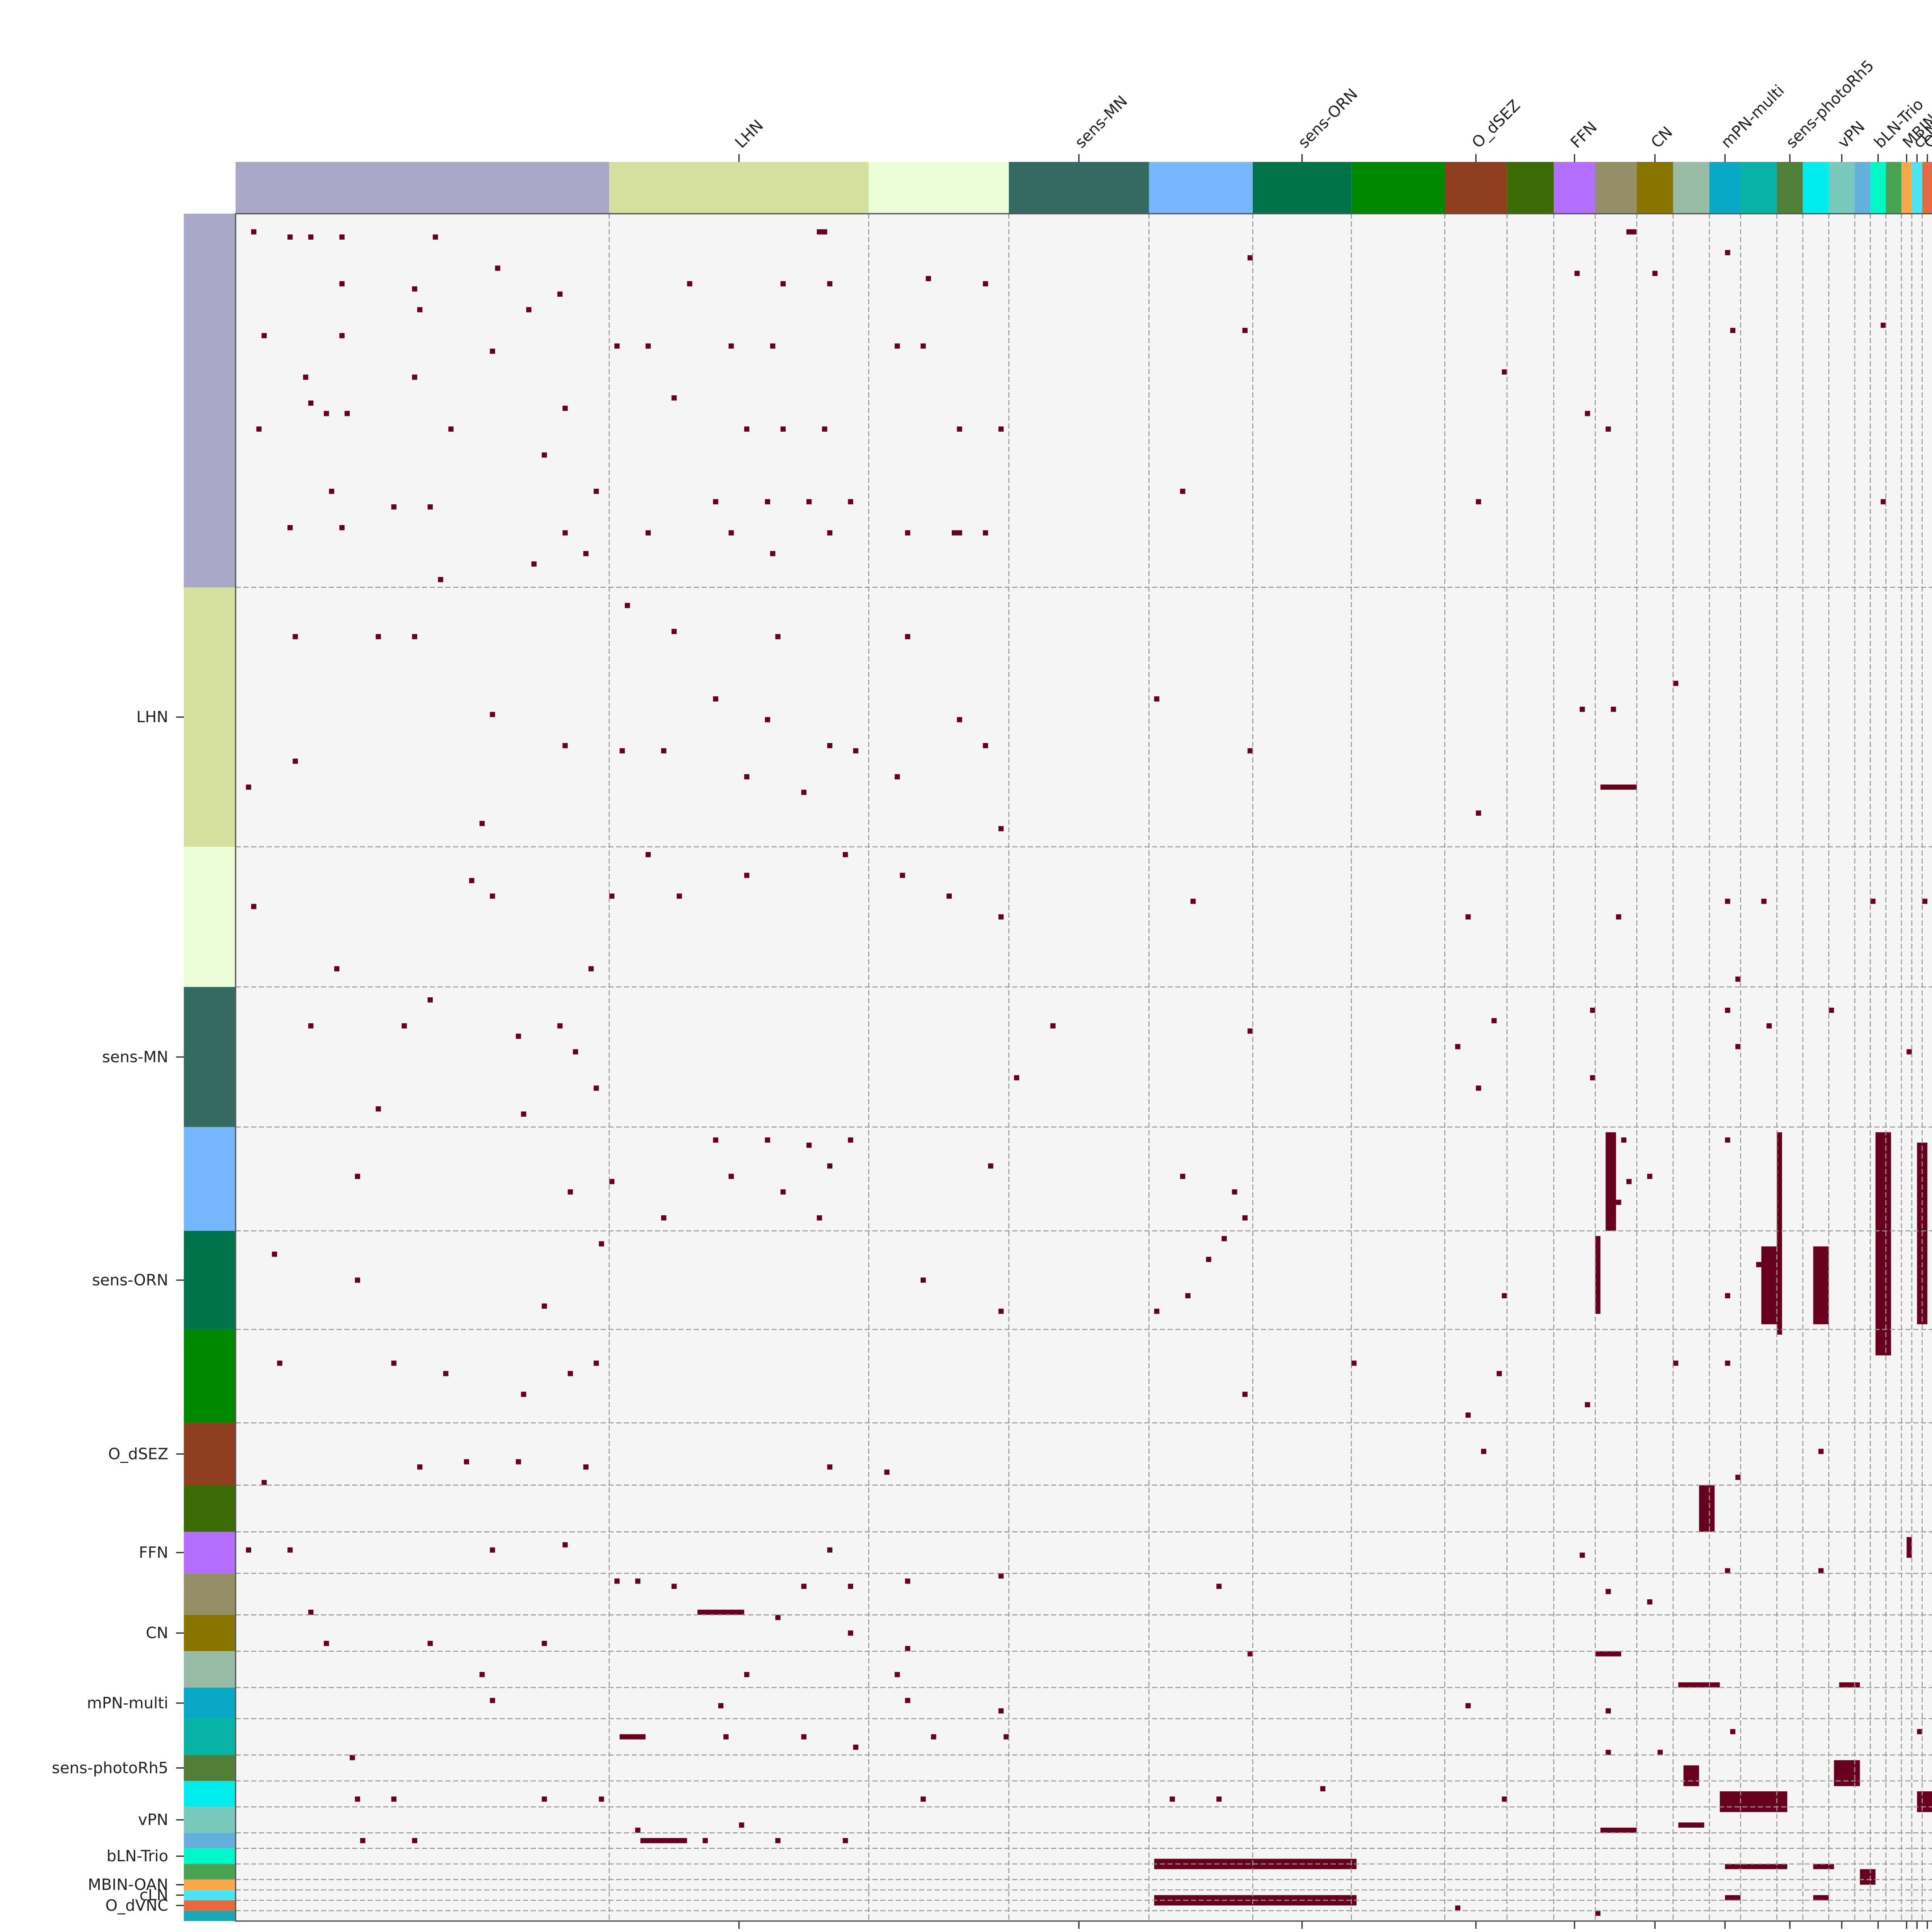  I want to click on left-label: O_dVNC, so click(136, 1906).